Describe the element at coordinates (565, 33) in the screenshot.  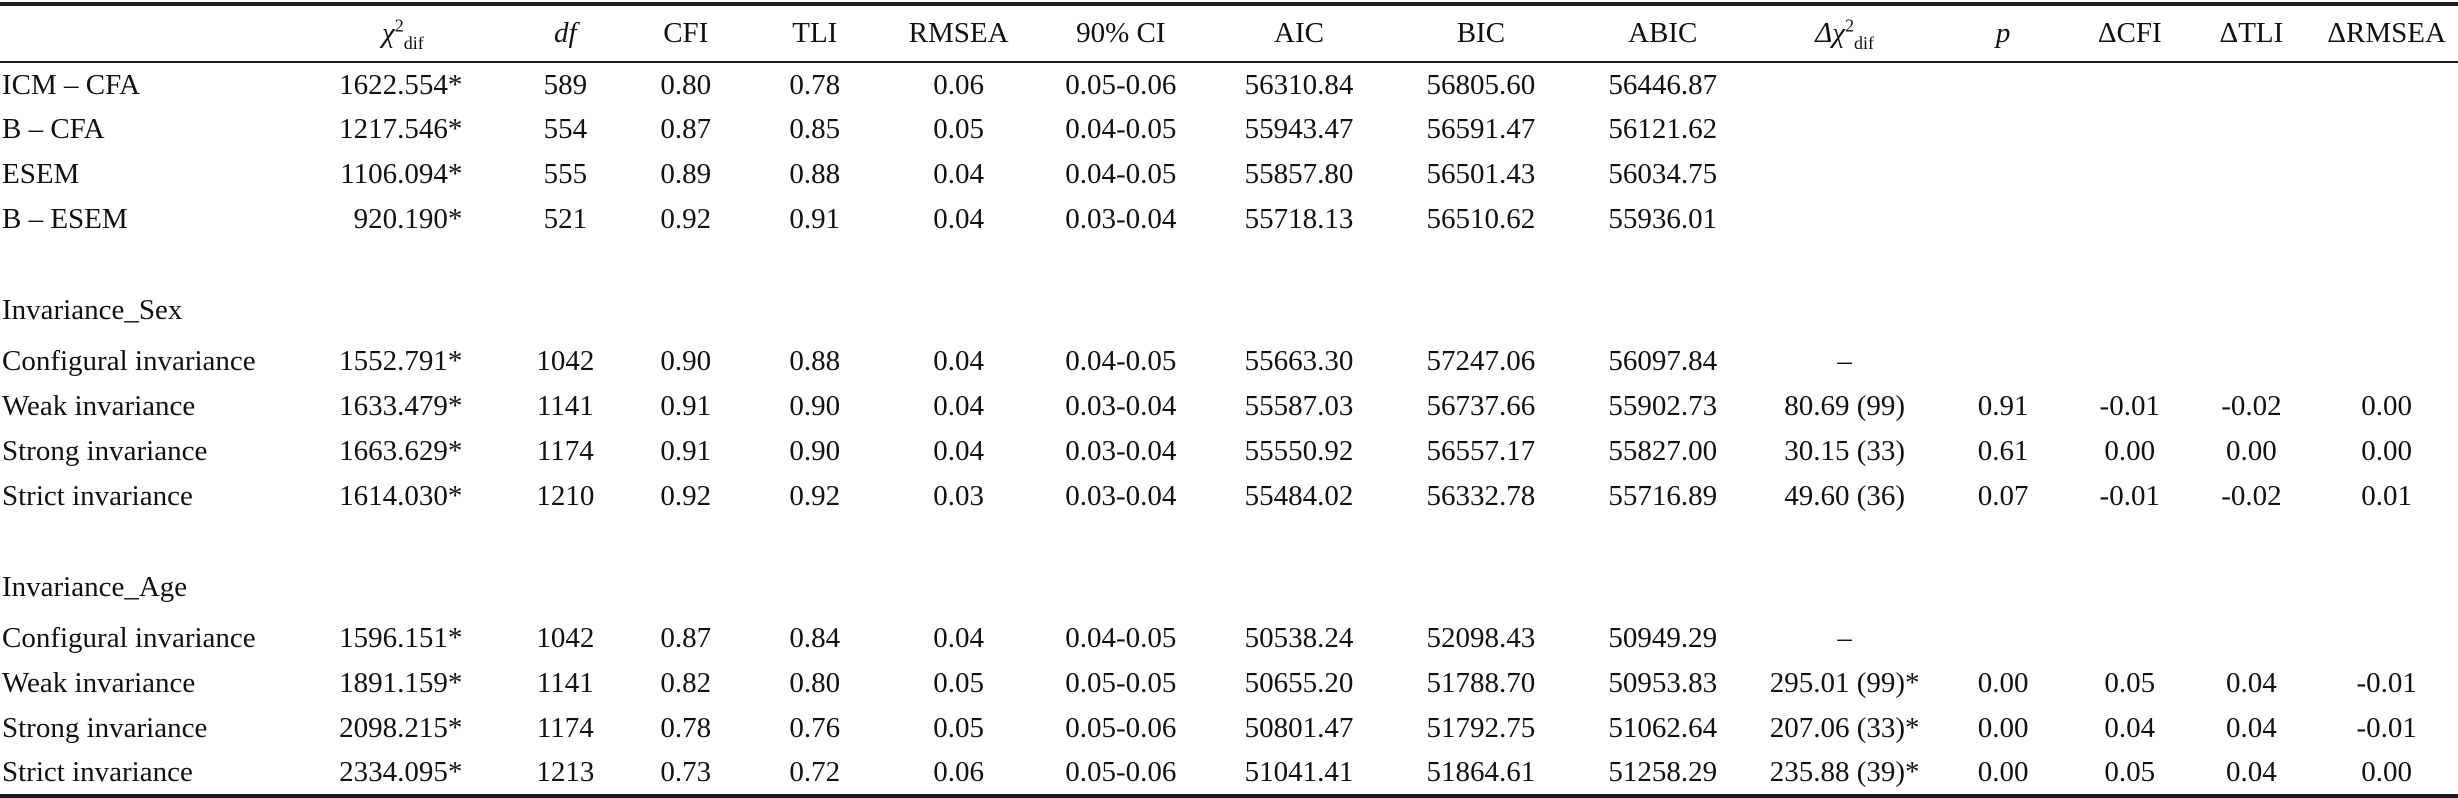
I see `header-label: df` at that location.